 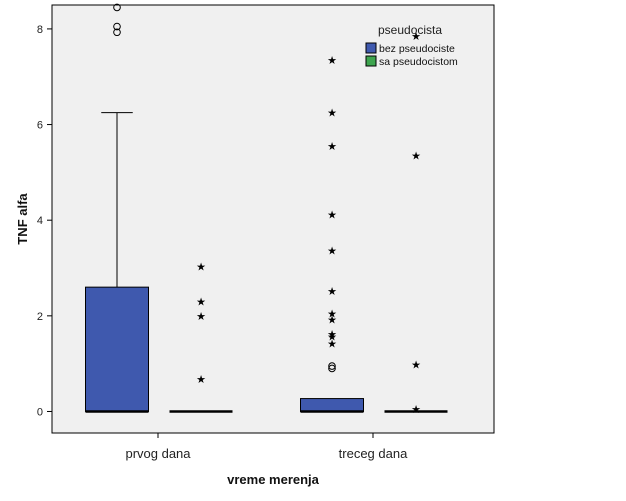 I want to click on legend-title: pseudocista, so click(x=410, y=30).